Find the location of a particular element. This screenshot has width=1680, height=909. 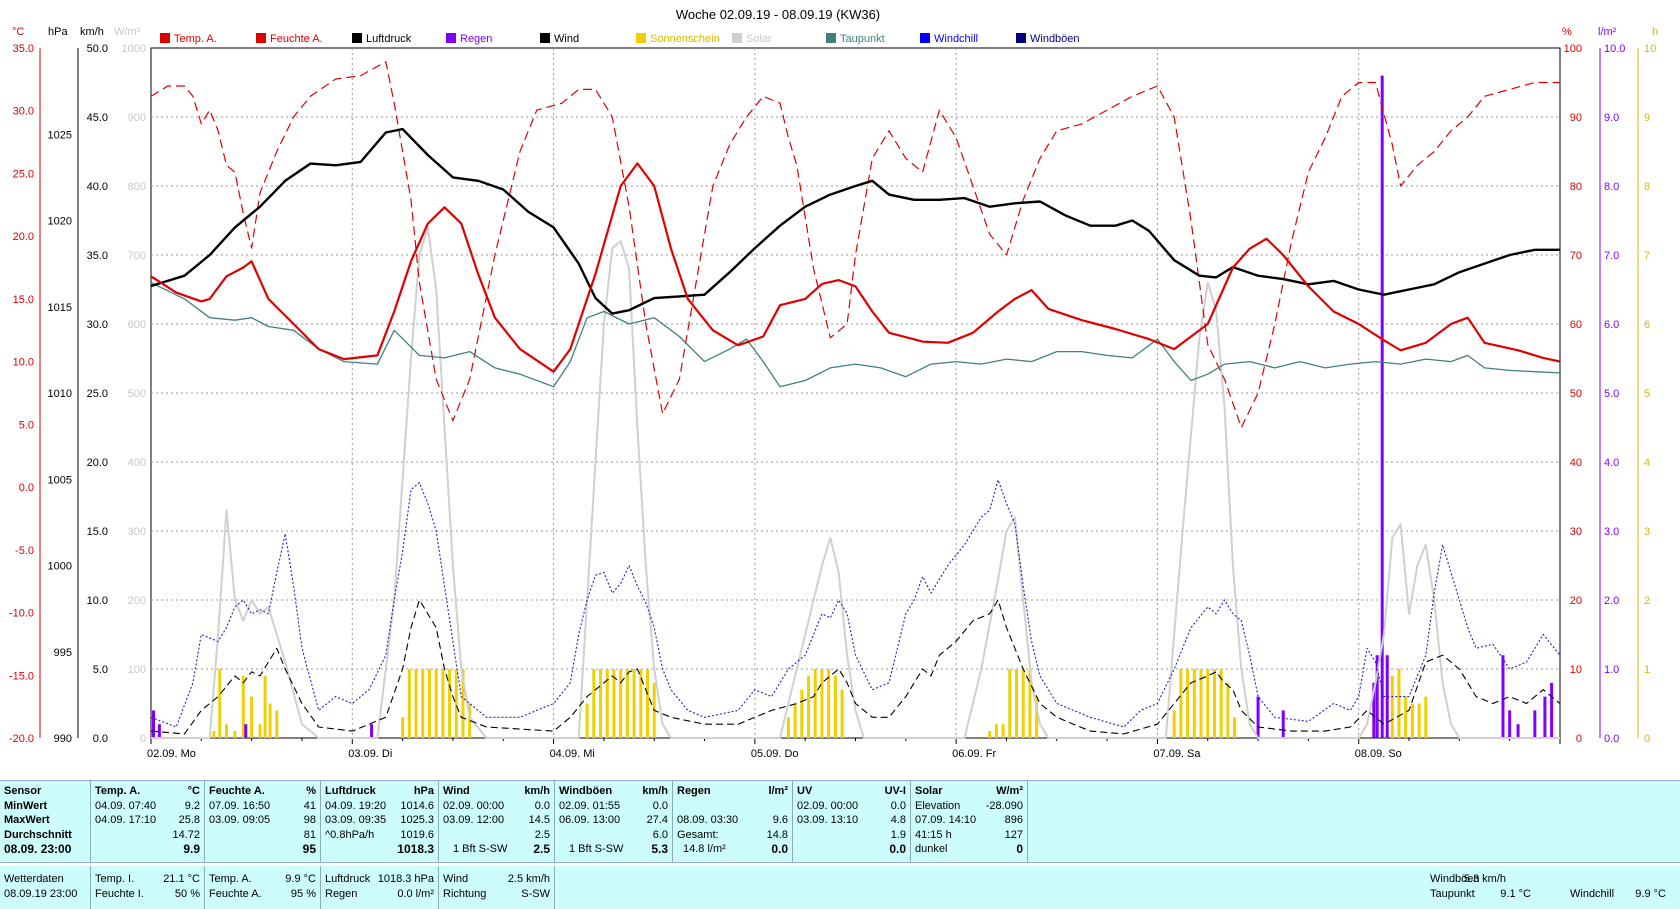

windboeen-max-time: 06.09. 13:00 is located at coordinates (590, 820).